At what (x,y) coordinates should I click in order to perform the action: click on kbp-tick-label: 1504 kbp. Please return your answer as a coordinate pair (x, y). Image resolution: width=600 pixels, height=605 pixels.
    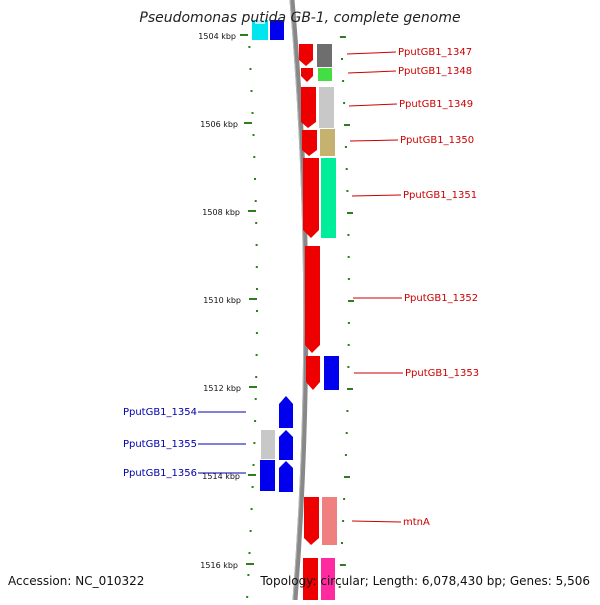
    Looking at the image, I should click on (217, 36).